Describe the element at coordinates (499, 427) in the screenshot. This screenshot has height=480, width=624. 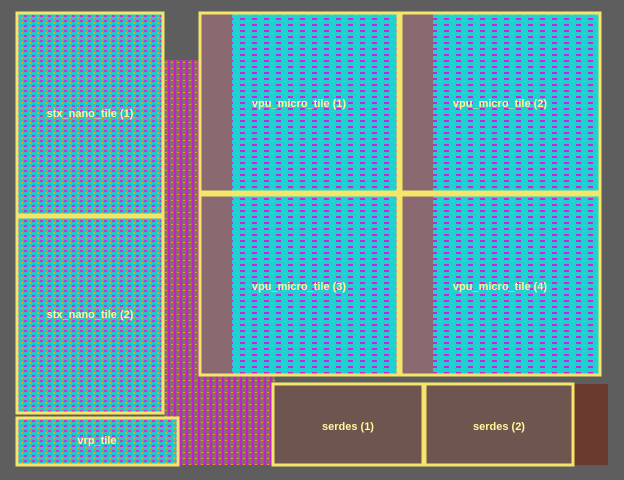
I see `block-label: serdes (2)` at that location.